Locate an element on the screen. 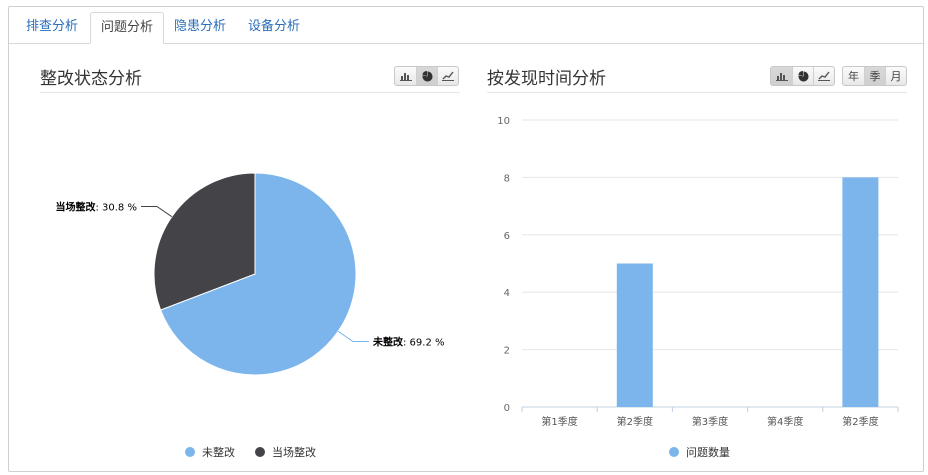  period-quarter-button: 季 is located at coordinates (874, 76).